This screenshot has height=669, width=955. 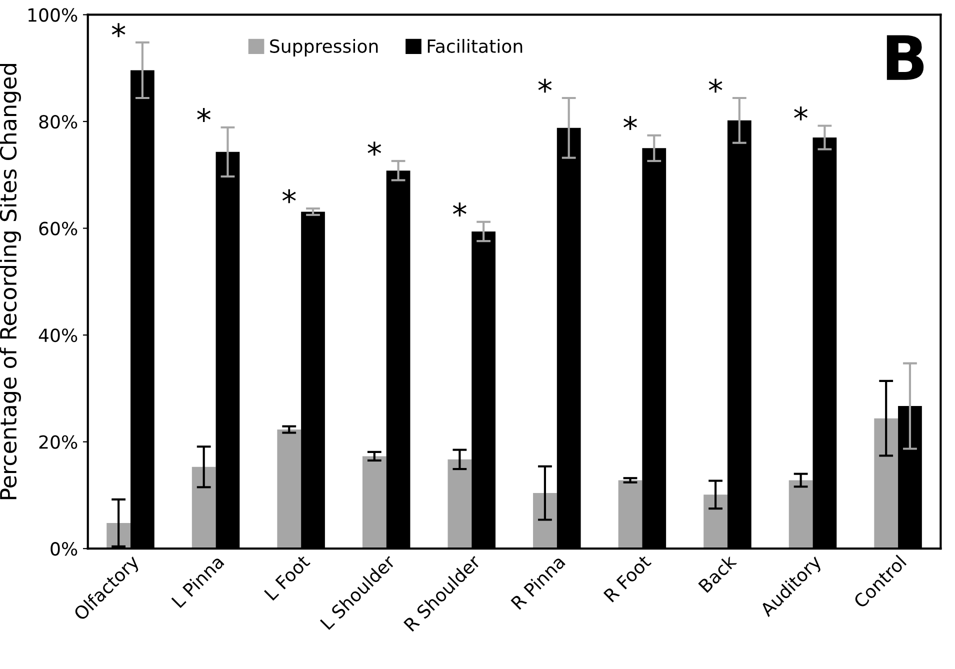 What do you see at coordinates (58, 121) in the screenshot?
I see `y-tick-label: 80%` at bounding box center [58, 121].